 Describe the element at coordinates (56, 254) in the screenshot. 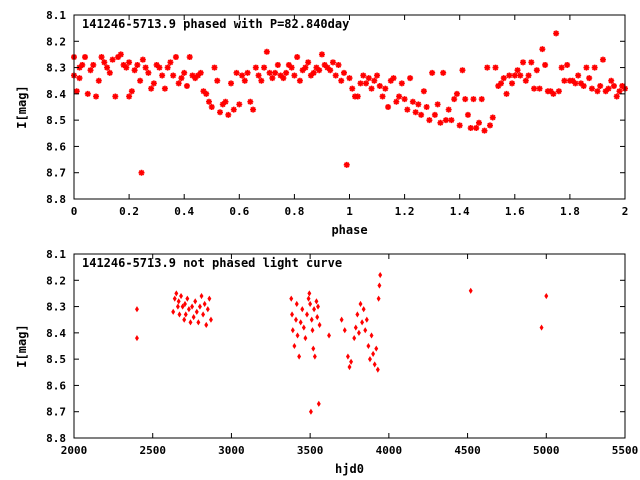

I see `y-tick-label: 8.1` at that location.